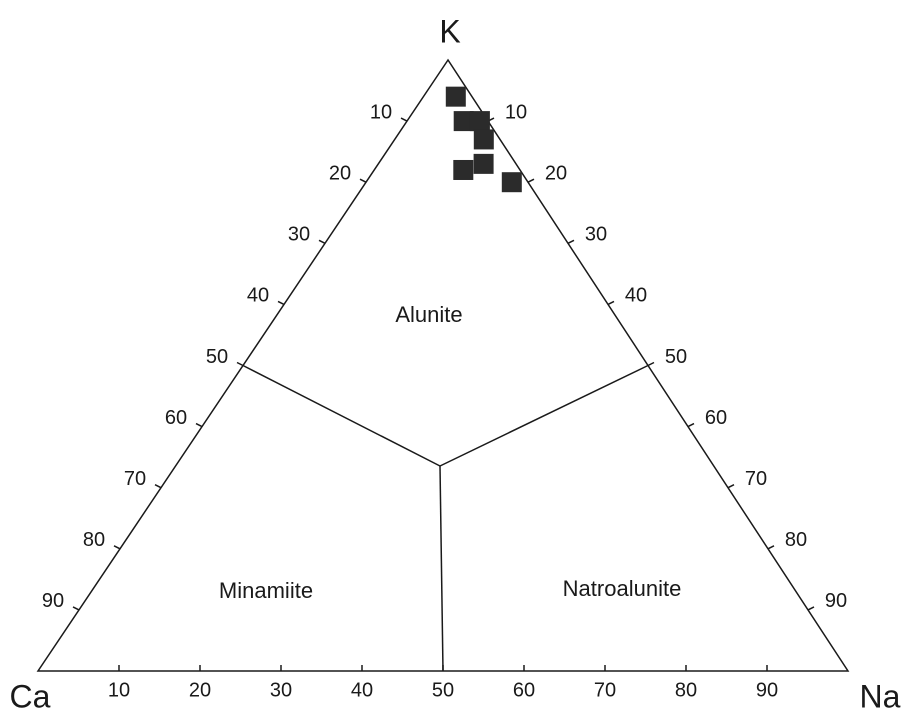  I want to click on right-tick-label: 90, so click(836, 601).